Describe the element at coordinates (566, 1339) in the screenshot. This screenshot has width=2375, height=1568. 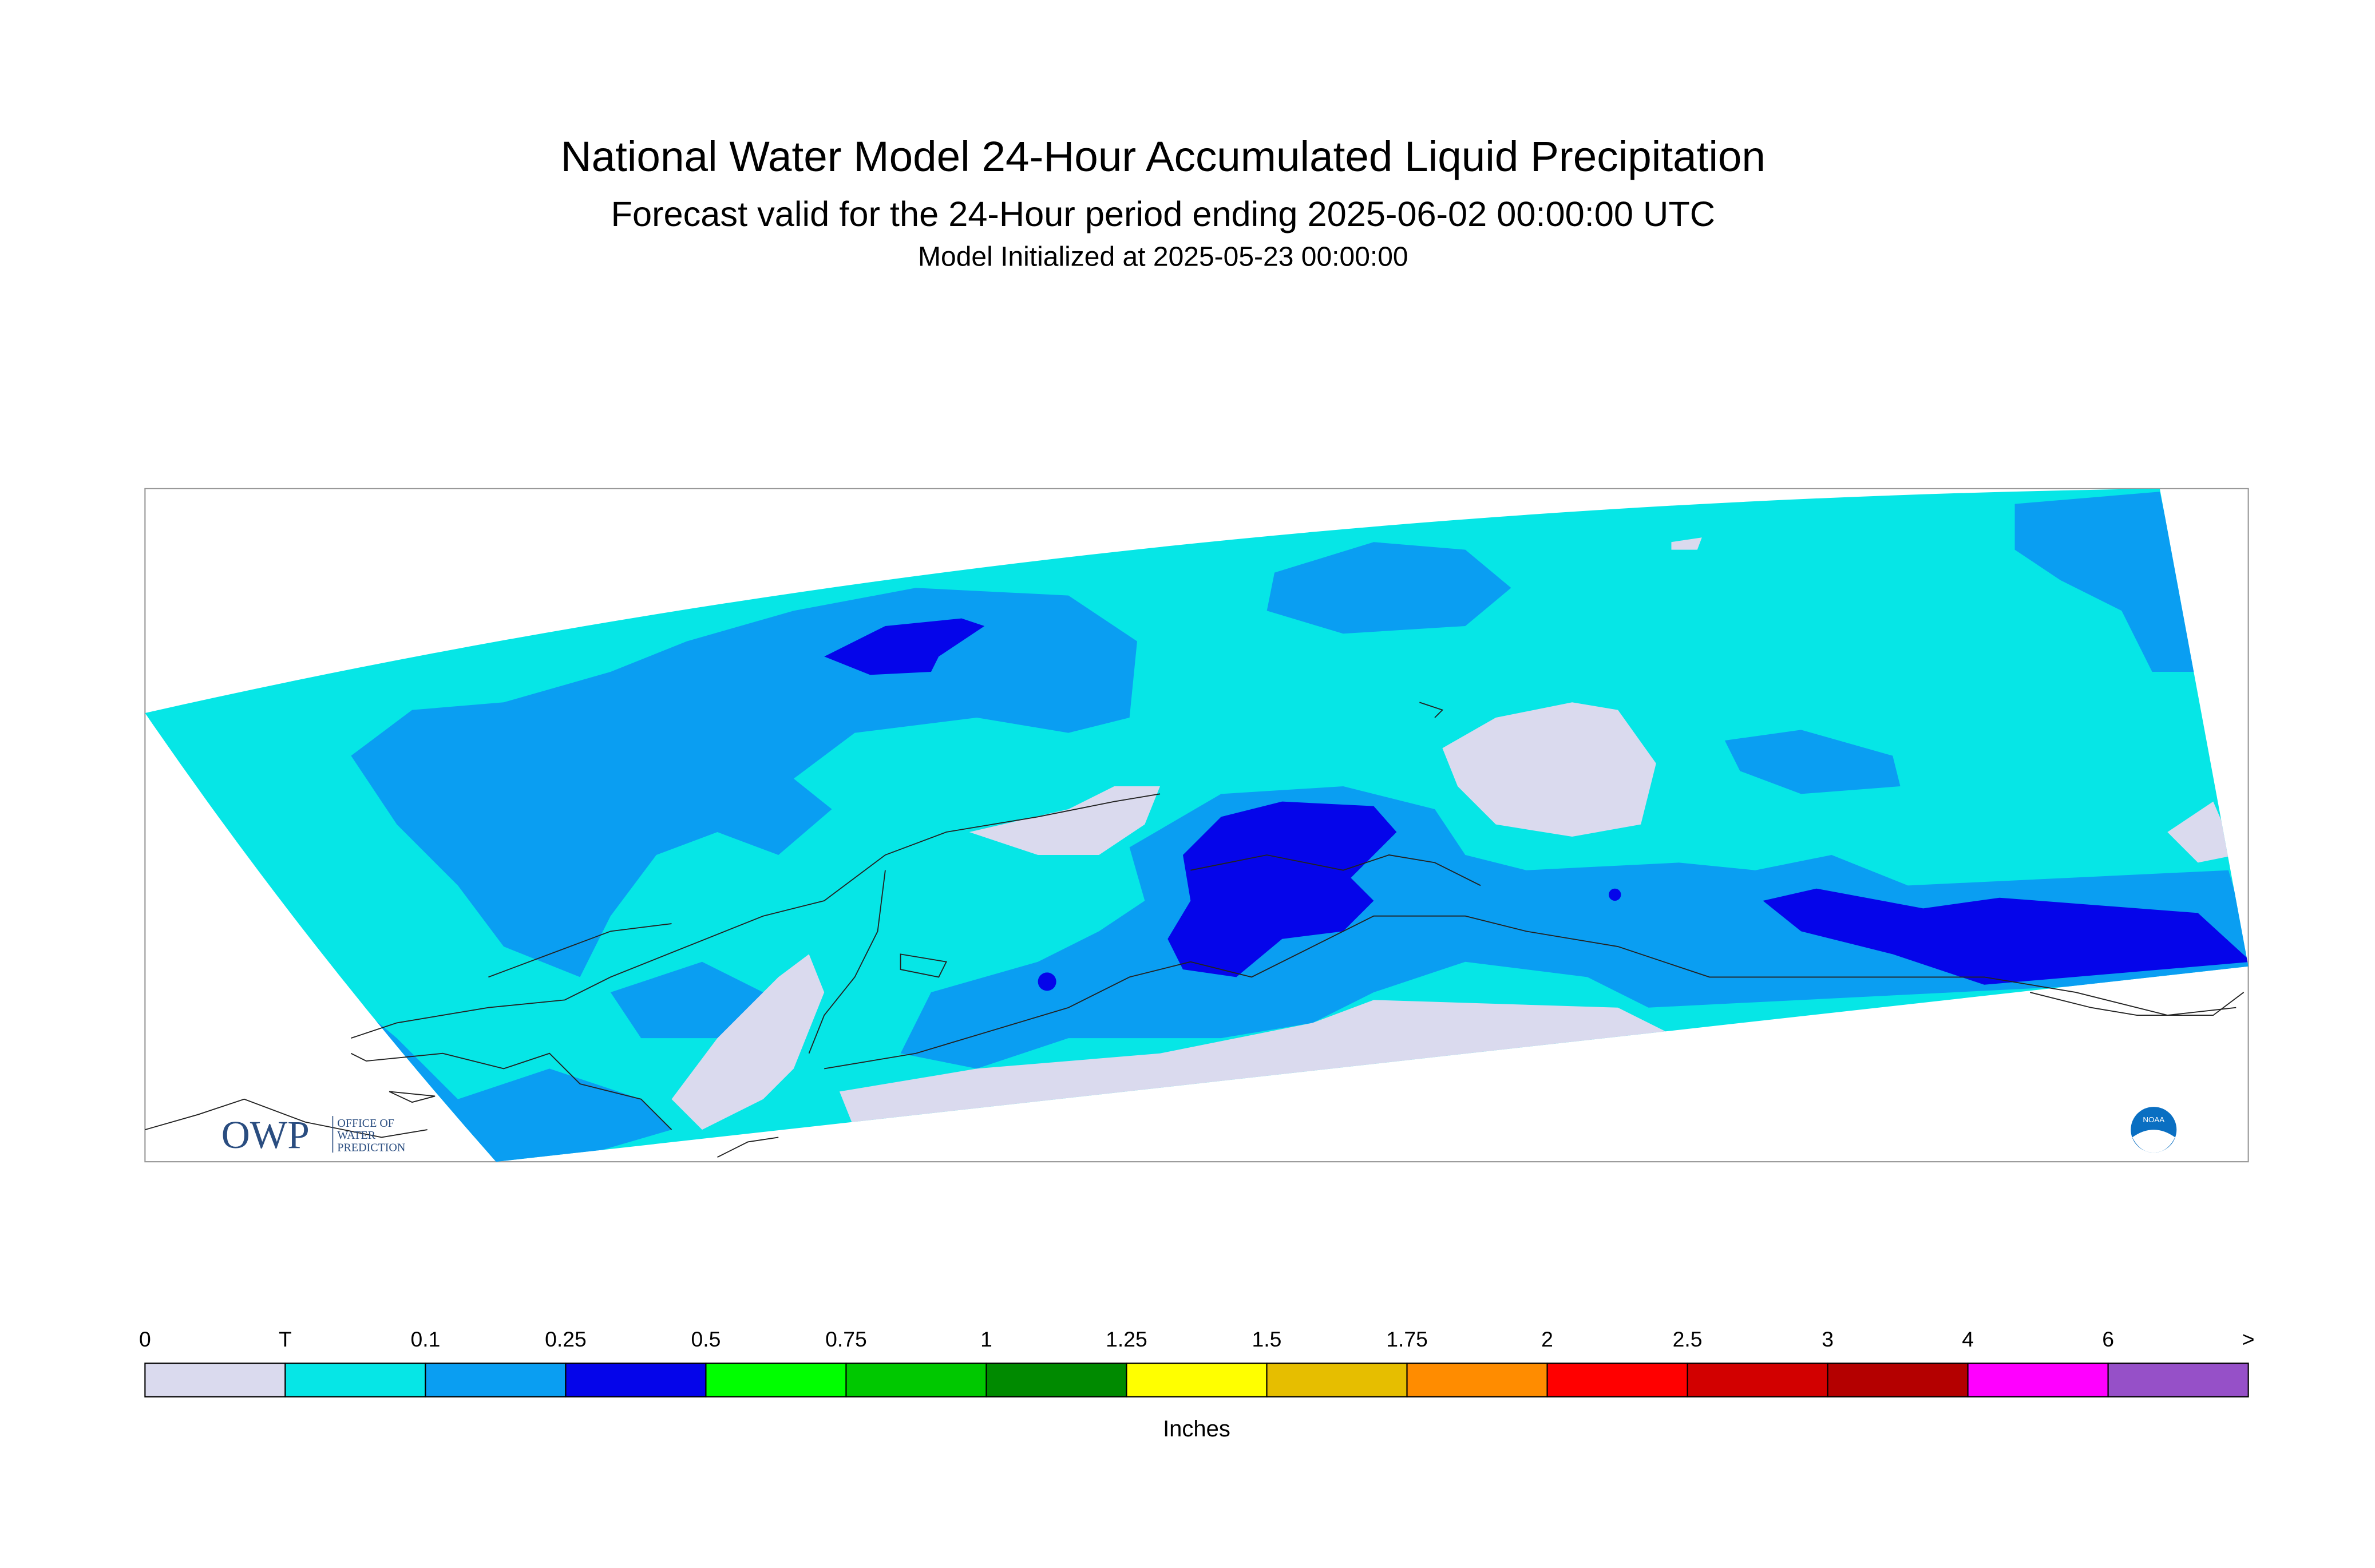
I see `legend-label: 0.25` at that location.